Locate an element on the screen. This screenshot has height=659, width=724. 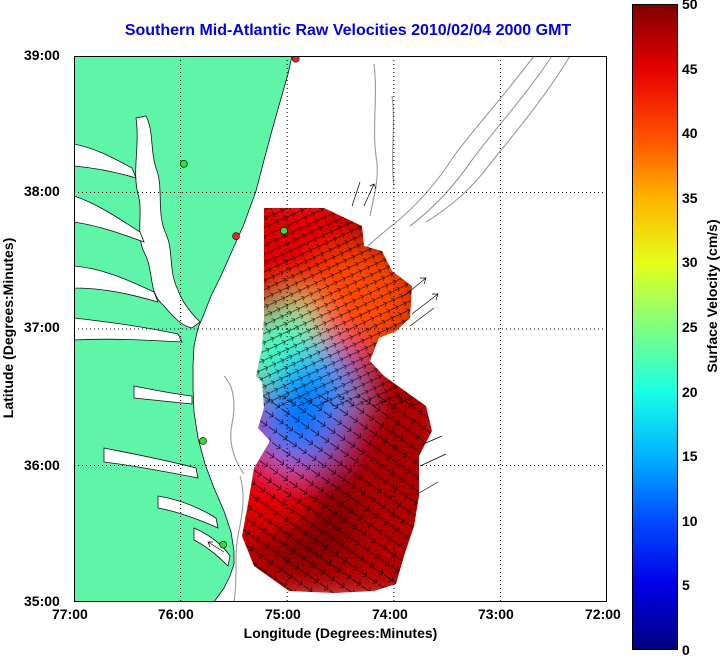
colorbar-tick-label: 50 is located at coordinates (690, 6).